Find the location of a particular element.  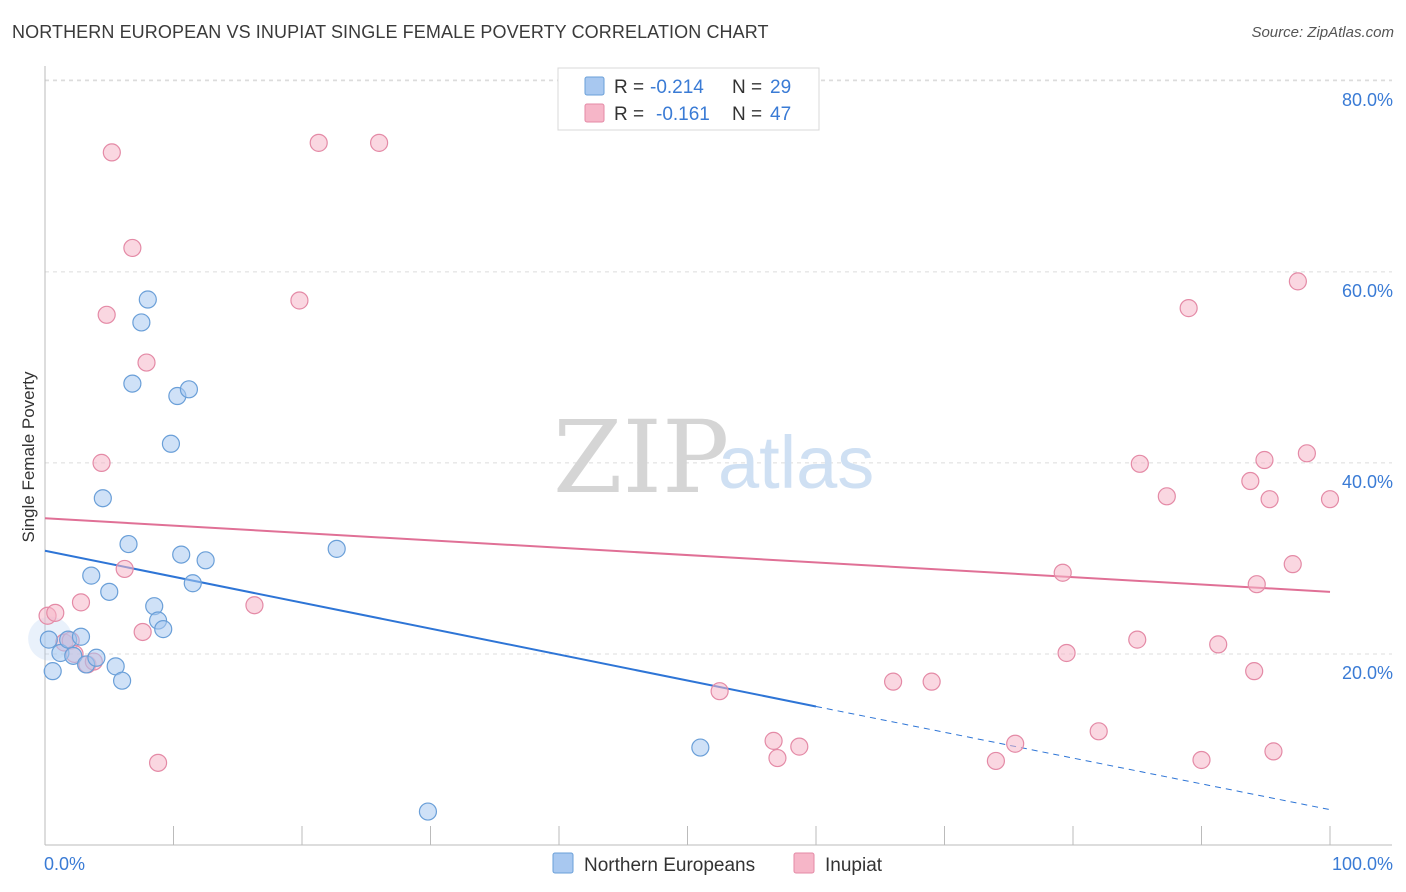

legend-northern-europeans: Northern Europeans is located at coordinates (669, 865).